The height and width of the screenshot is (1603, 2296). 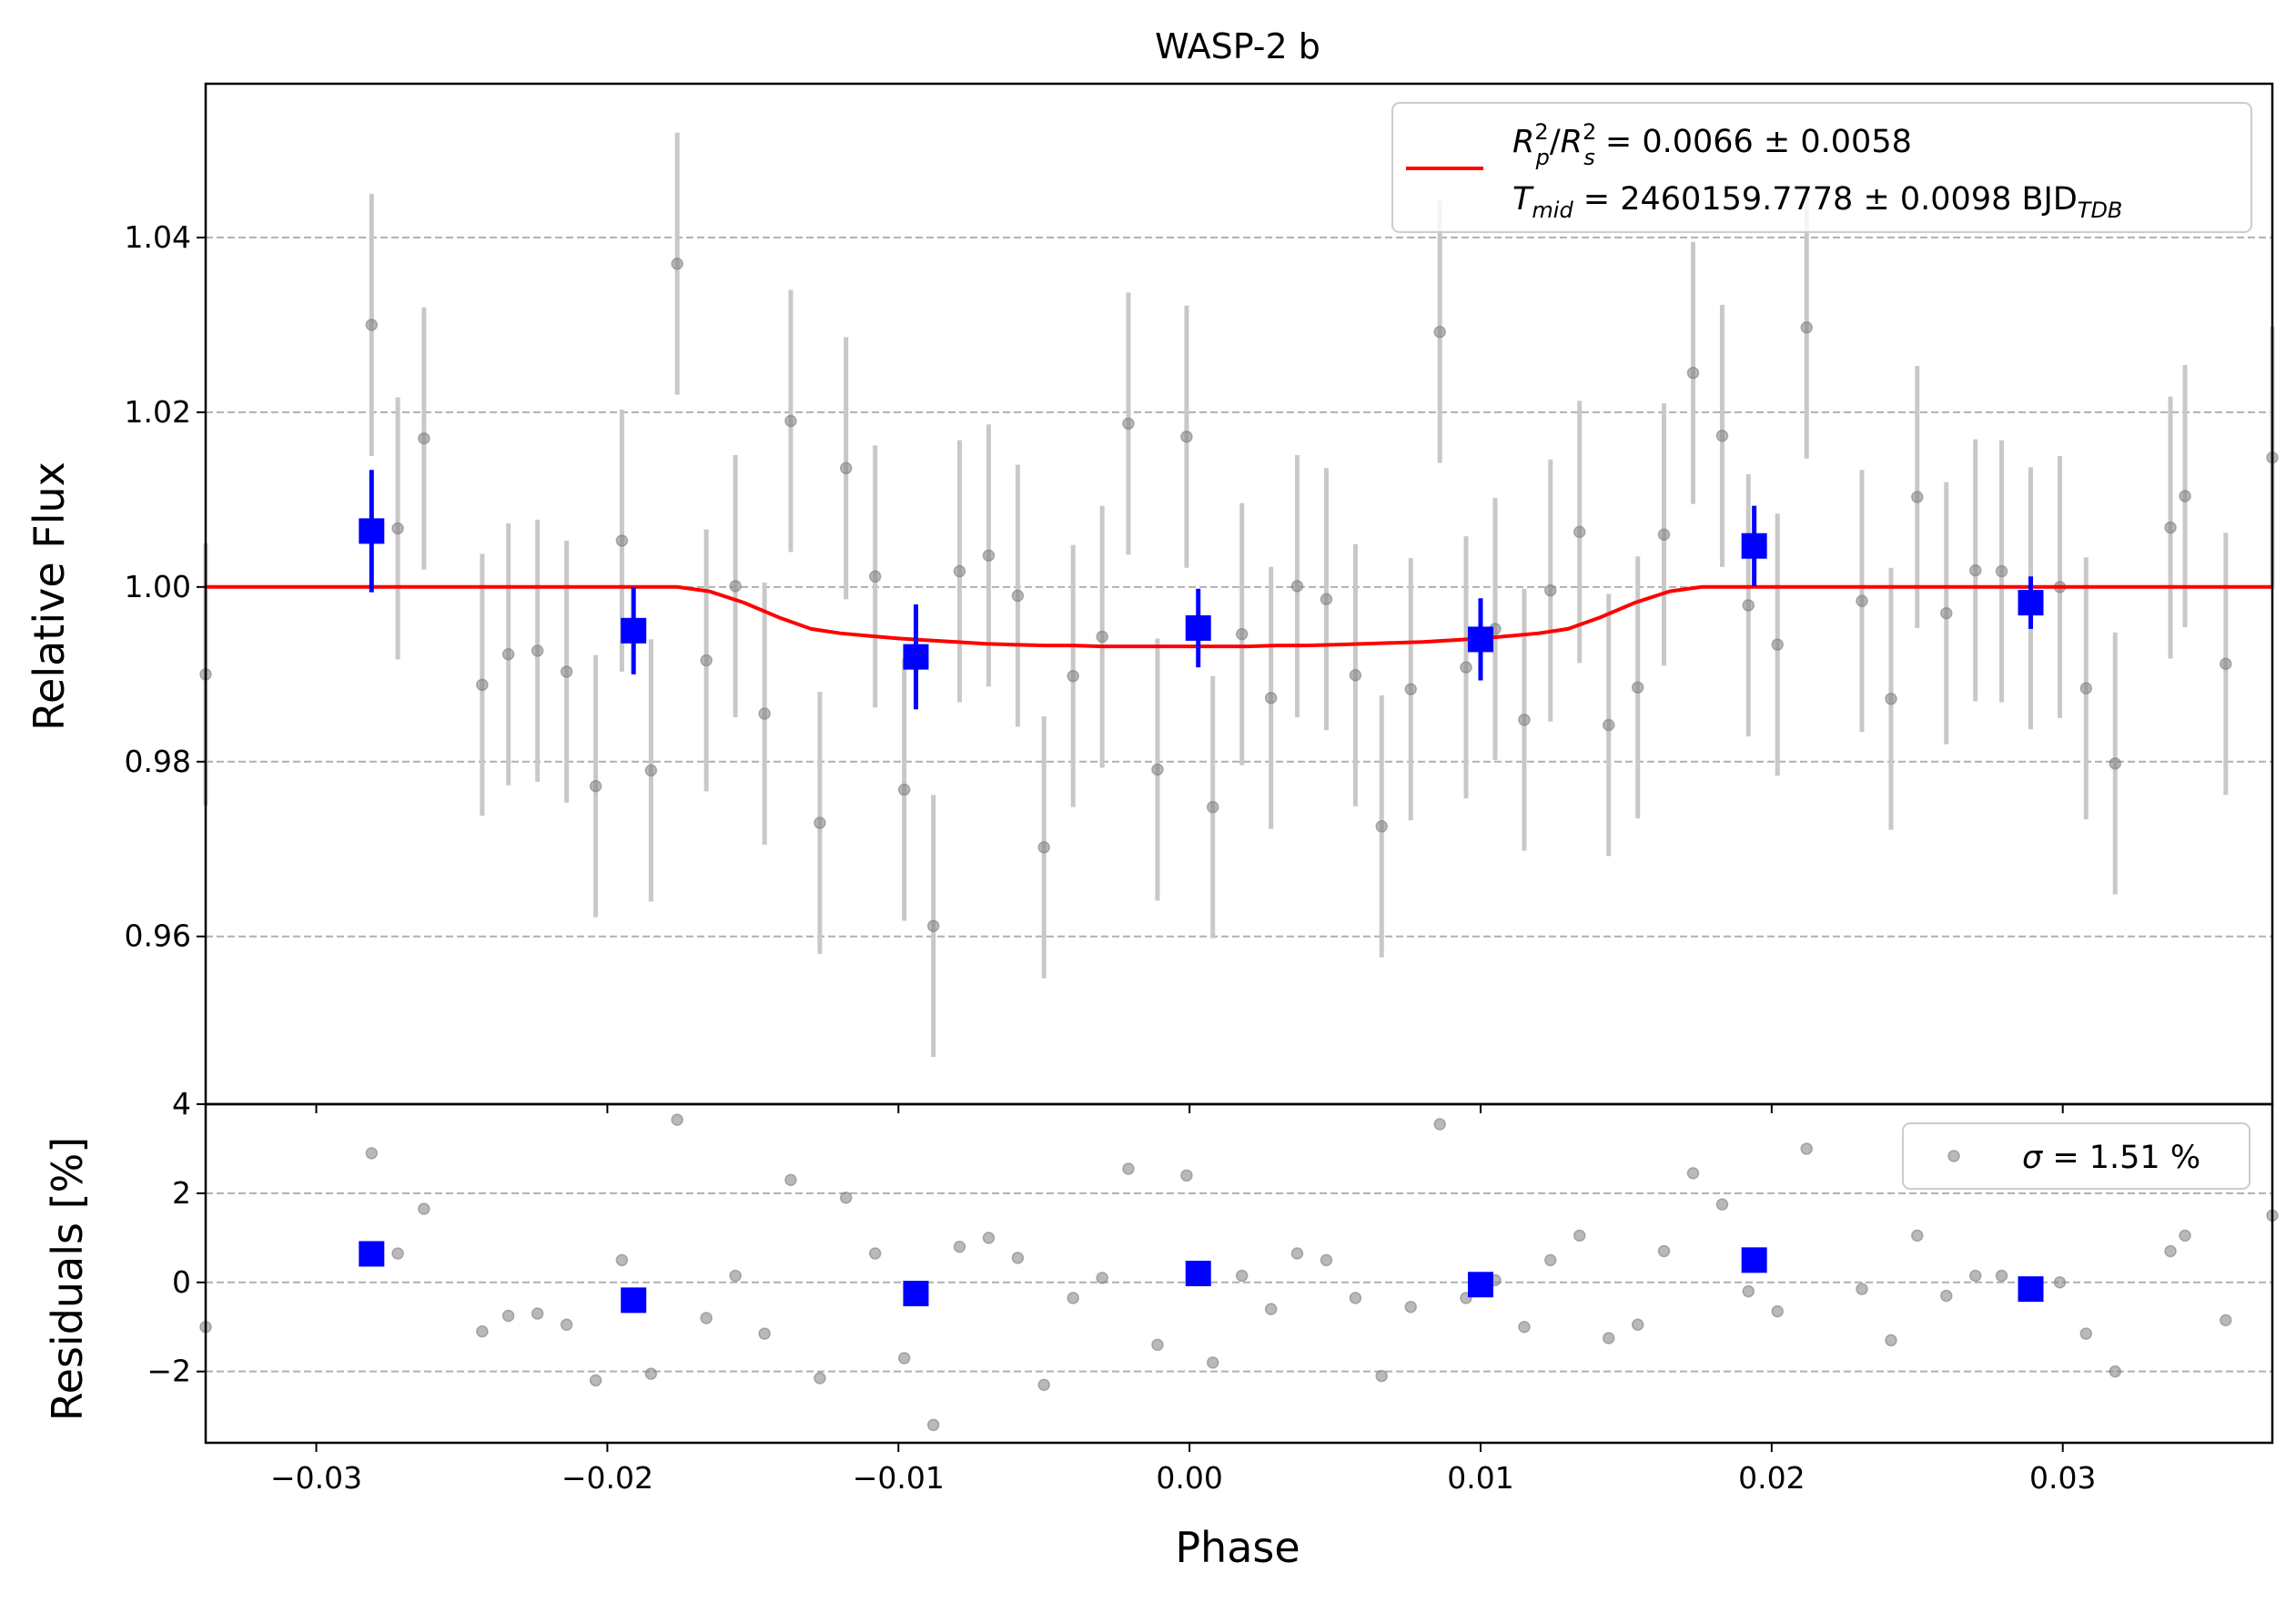 What do you see at coordinates (1953, 1156) in the screenshot?
I see `sigma-legend-marker` at bounding box center [1953, 1156].